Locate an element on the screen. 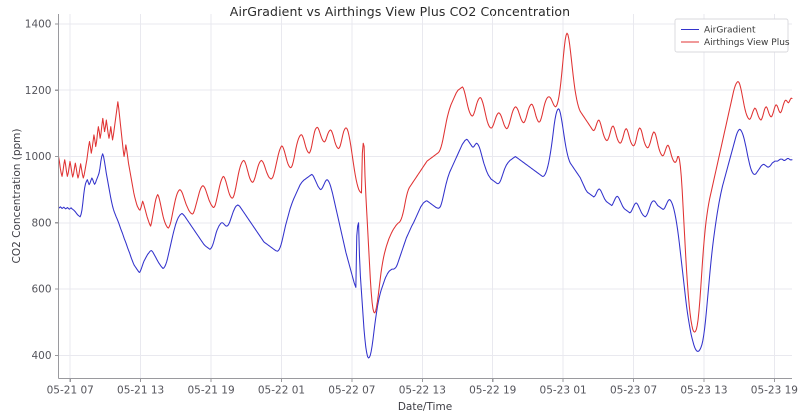 The image size is (800, 417). x-tick-label: 05-23 07 is located at coordinates (633, 391).